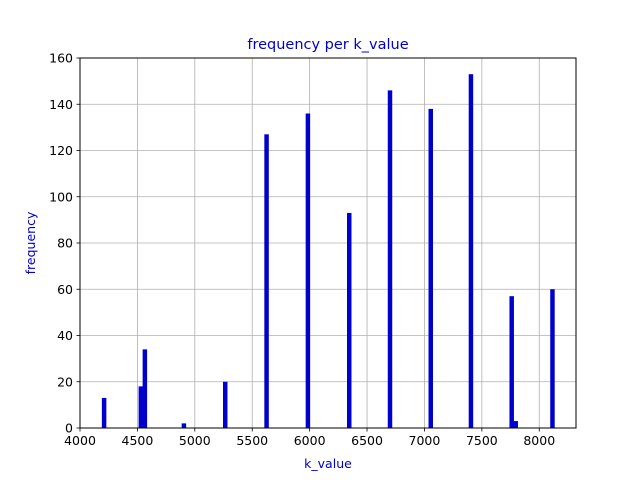  Describe the element at coordinates (30, 242) in the screenshot. I see `y-axis-label: frequency` at that location.